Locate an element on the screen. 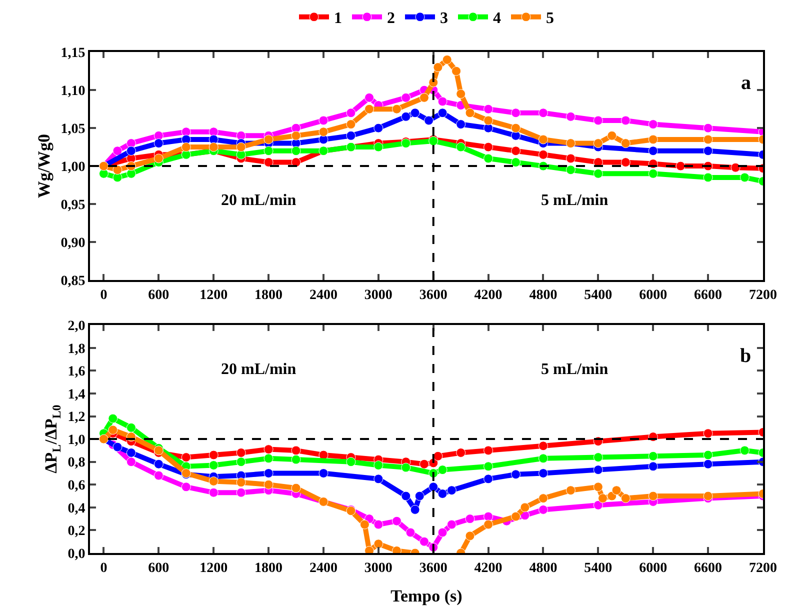 The height and width of the screenshot is (615, 789). x-tick-label: 6000 is located at coordinates (653, 295).